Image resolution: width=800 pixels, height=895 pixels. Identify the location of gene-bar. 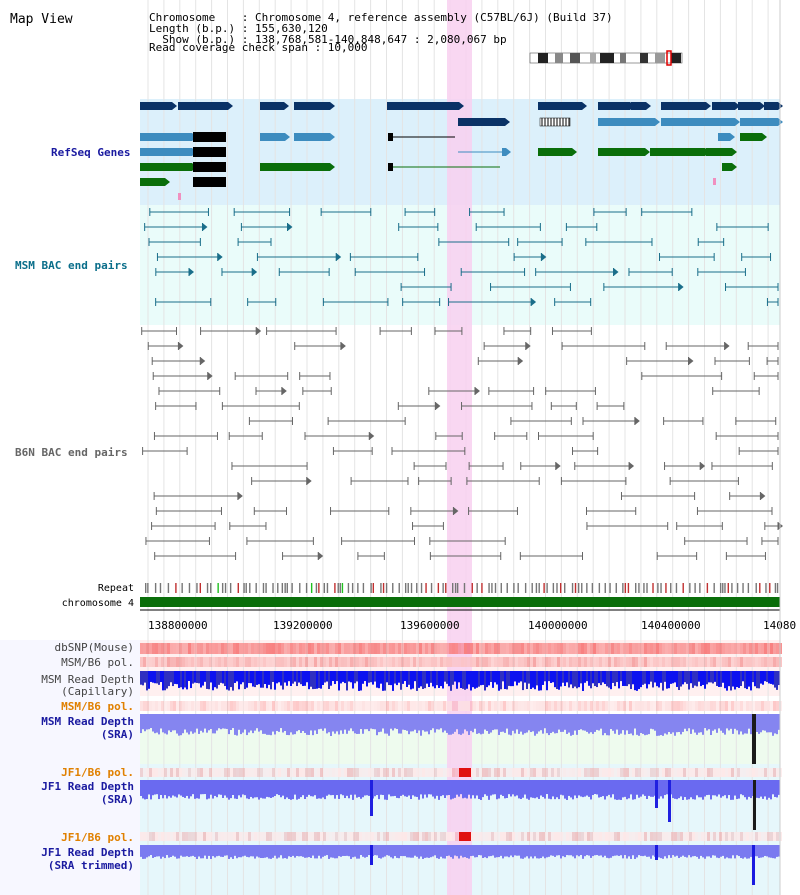
(560, 106).